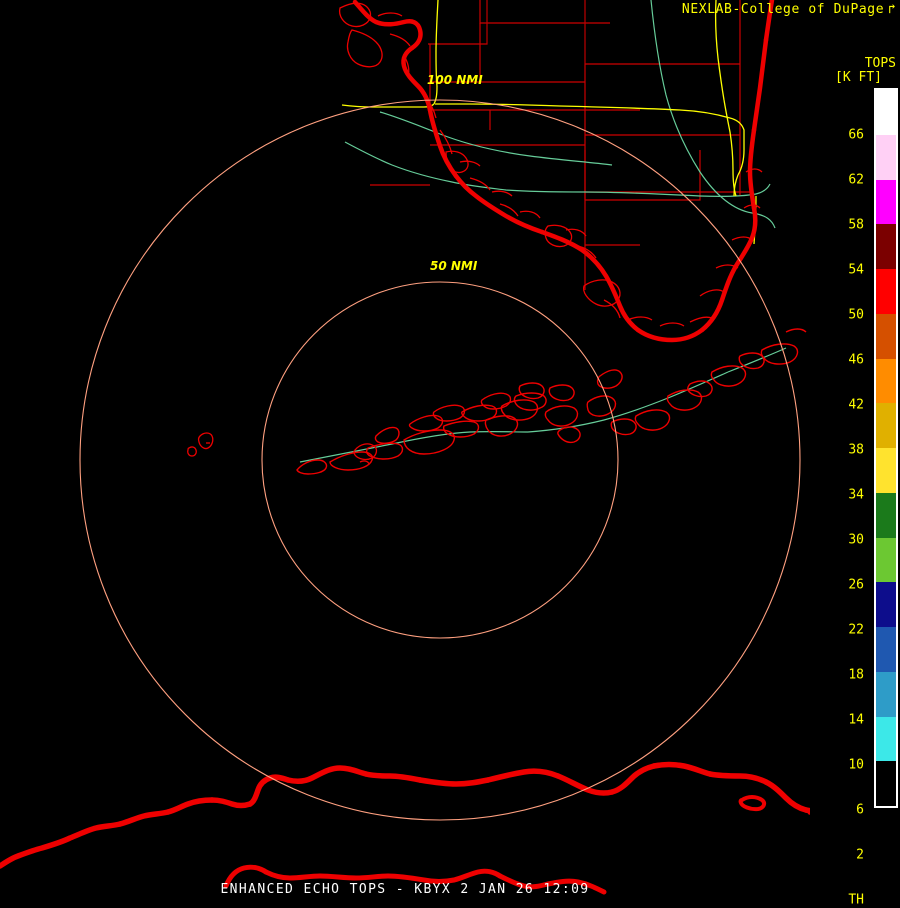 The width and height of the screenshot is (900, 908). What do you see at coordinates (856, 900) in the screenshot?
I see `colorbar-tick-TH: TH` at bounding box center [856, 900].